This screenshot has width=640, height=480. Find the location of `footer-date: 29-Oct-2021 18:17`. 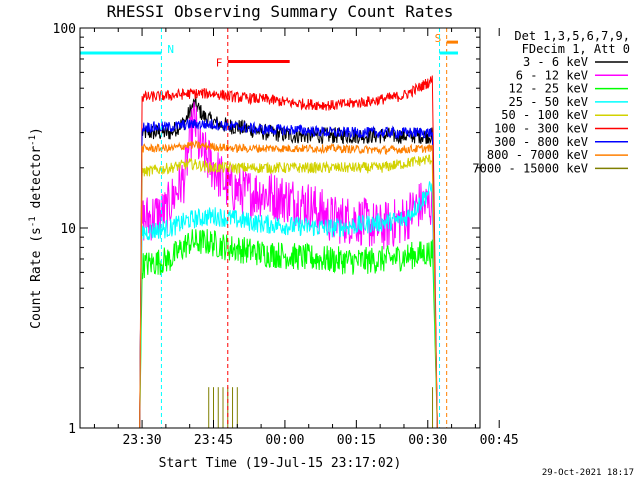

footer-date: 29-Oct-2021 18:17 is located at coordinates (588, 473).